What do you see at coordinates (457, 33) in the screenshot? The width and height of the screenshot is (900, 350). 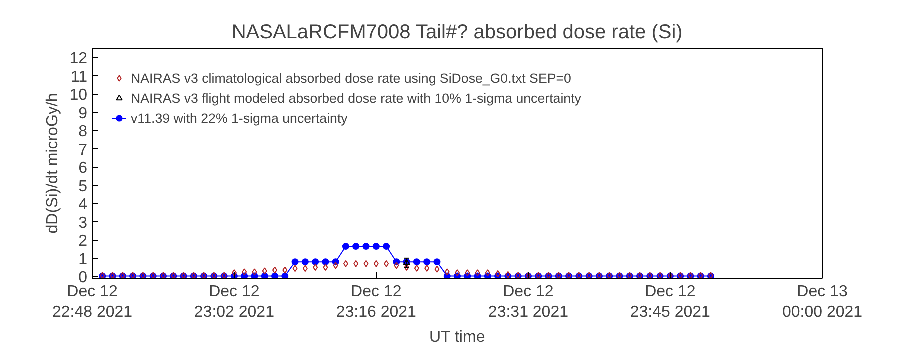 I see `chart-title: NASALaRCFM7008 Tail#? absorbed dose rate (Si)` at bounding box center [457, 33].